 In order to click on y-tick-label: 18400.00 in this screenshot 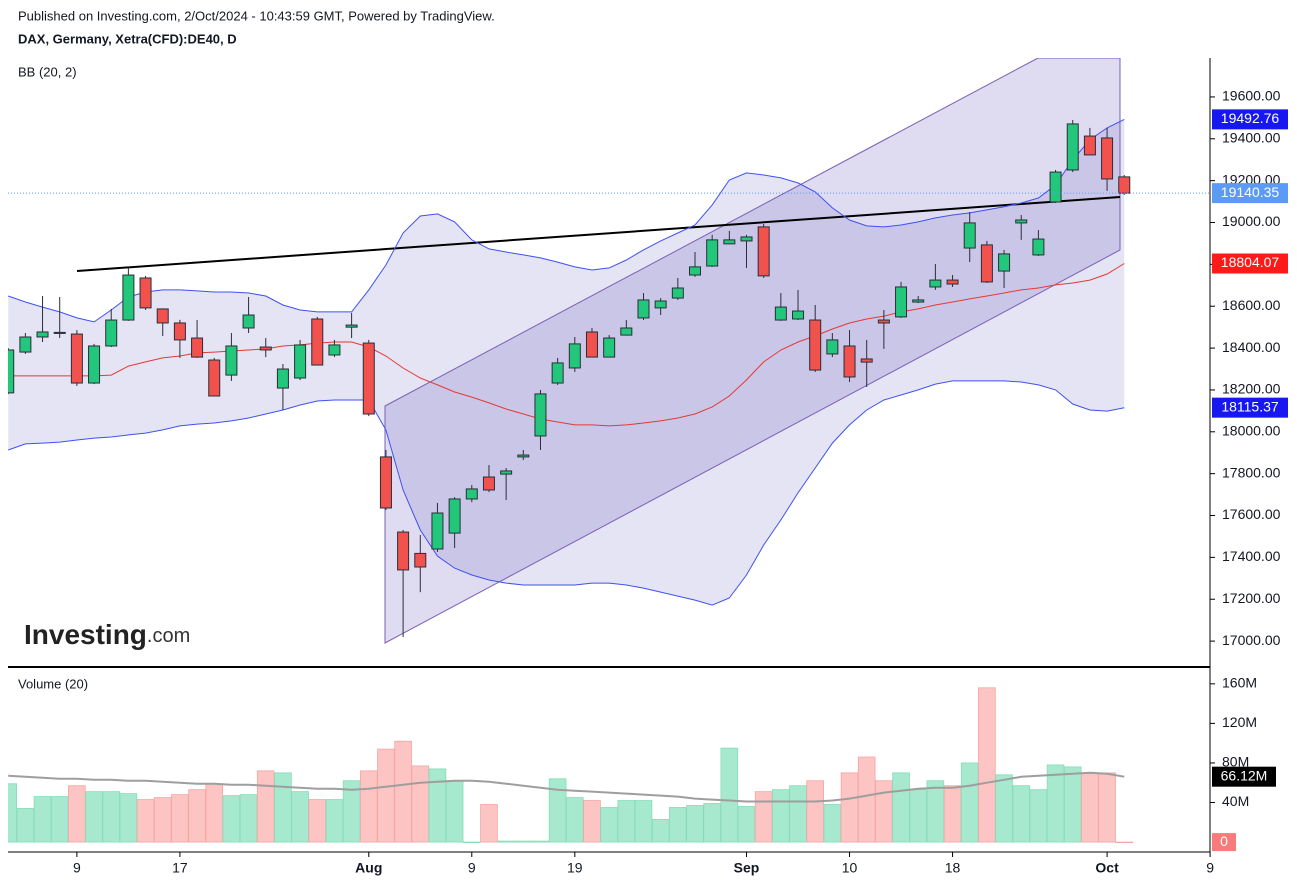, I will do `click(1251, 347)`.